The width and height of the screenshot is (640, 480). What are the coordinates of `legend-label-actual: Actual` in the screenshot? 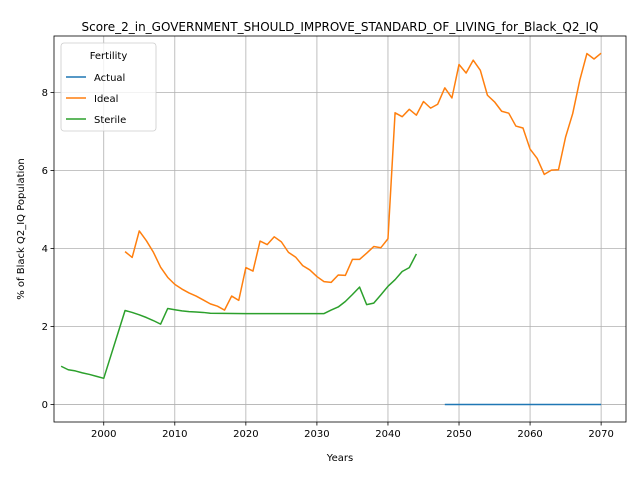 It's located at (109, 78).